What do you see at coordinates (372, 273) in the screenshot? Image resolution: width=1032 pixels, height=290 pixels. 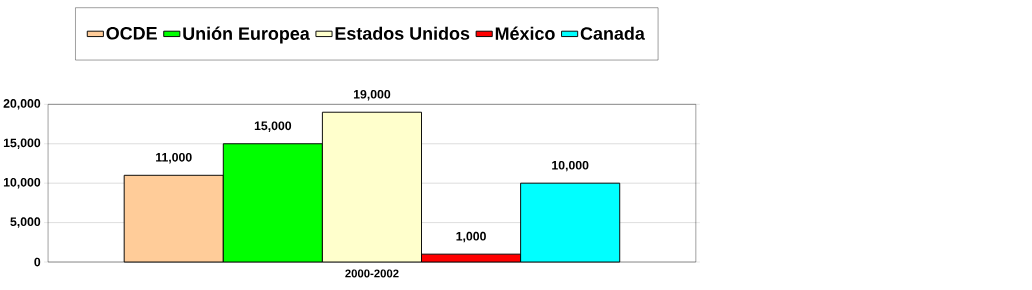 I see `x-tick-label: 2000-2002` at bounding box center [372, 273].